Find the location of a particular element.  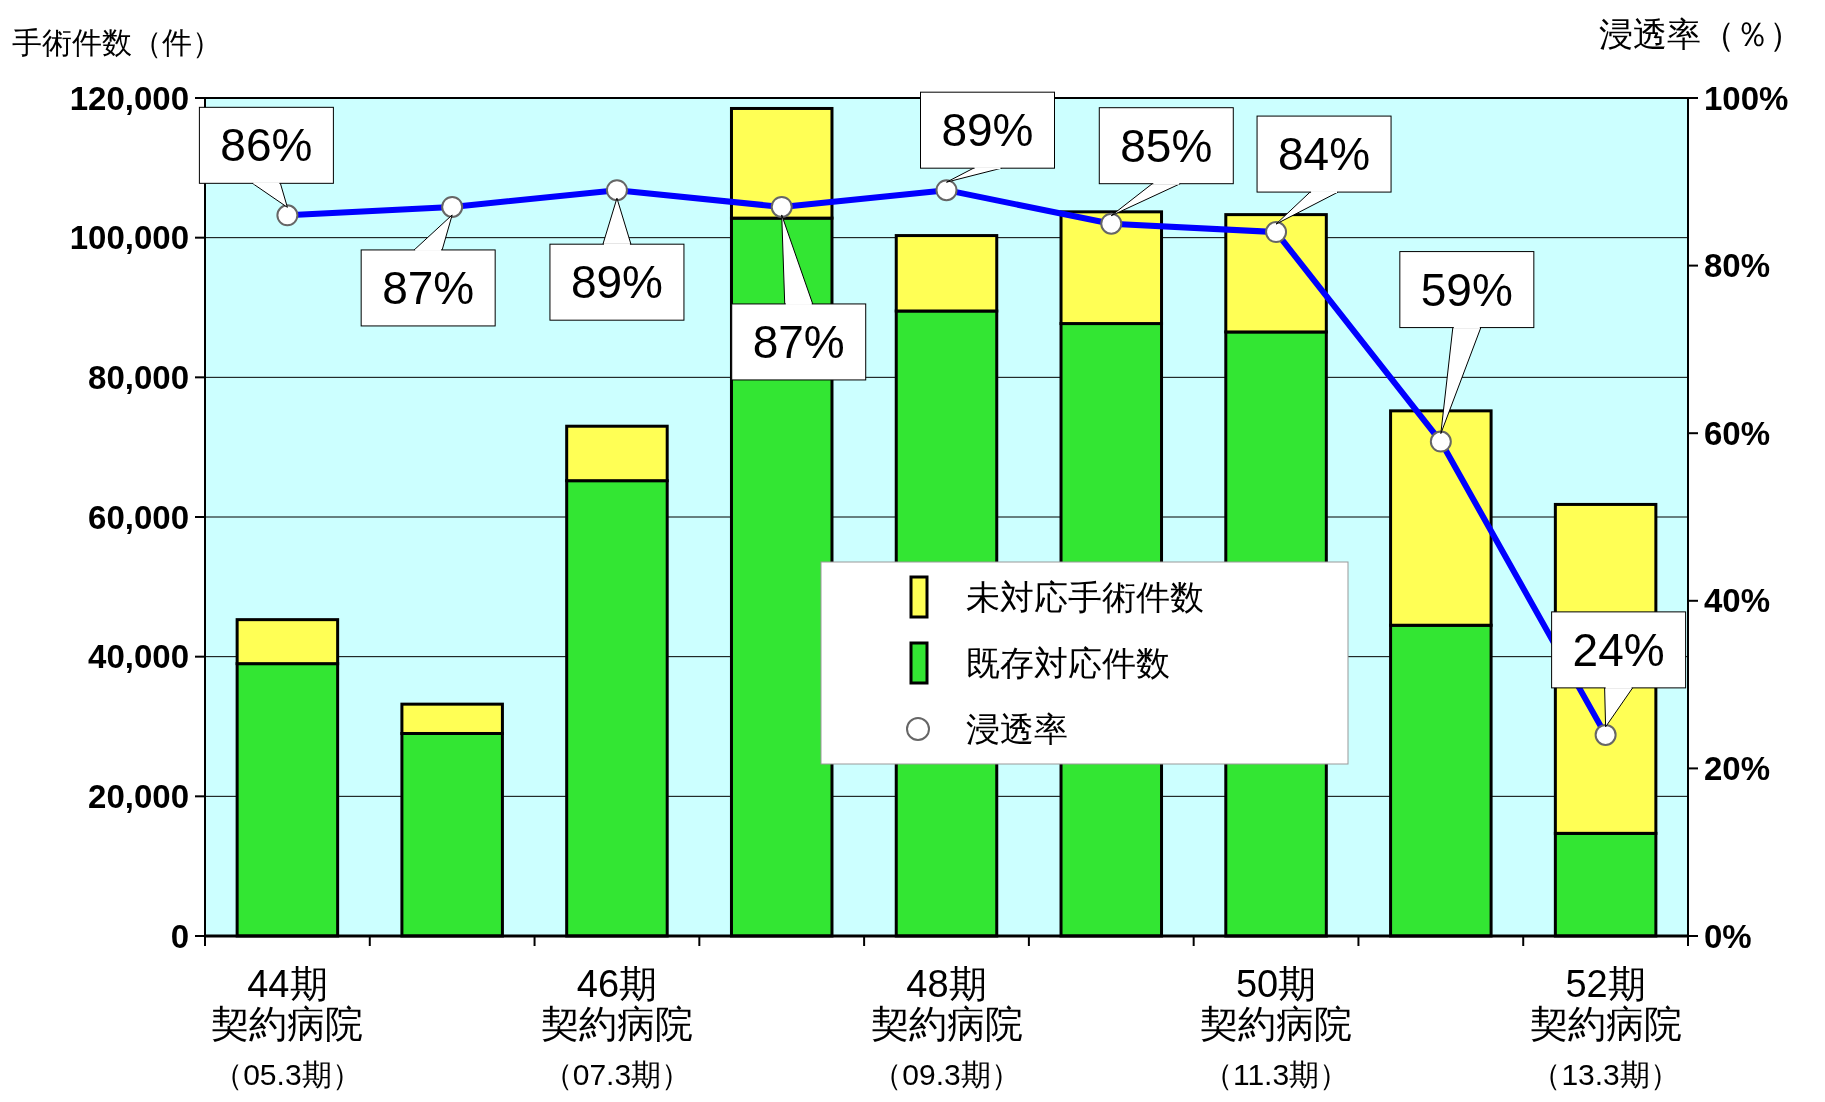

y-tick-label: 60,000 is located at coordinates (138, 517).